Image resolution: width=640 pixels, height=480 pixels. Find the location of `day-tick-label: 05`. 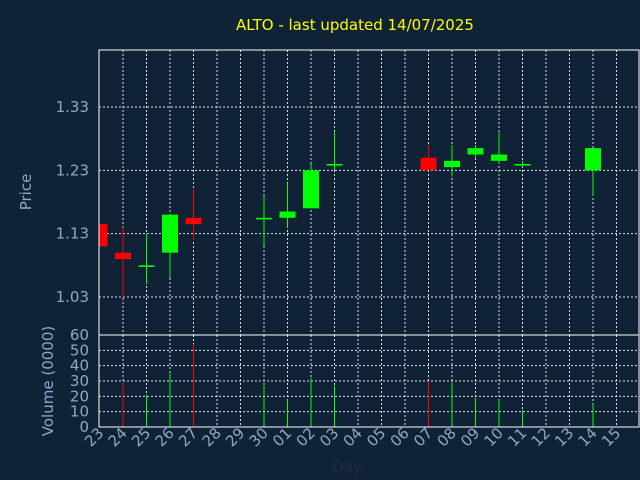

day-tick-label: 05 is located at coordinates (376, 437).